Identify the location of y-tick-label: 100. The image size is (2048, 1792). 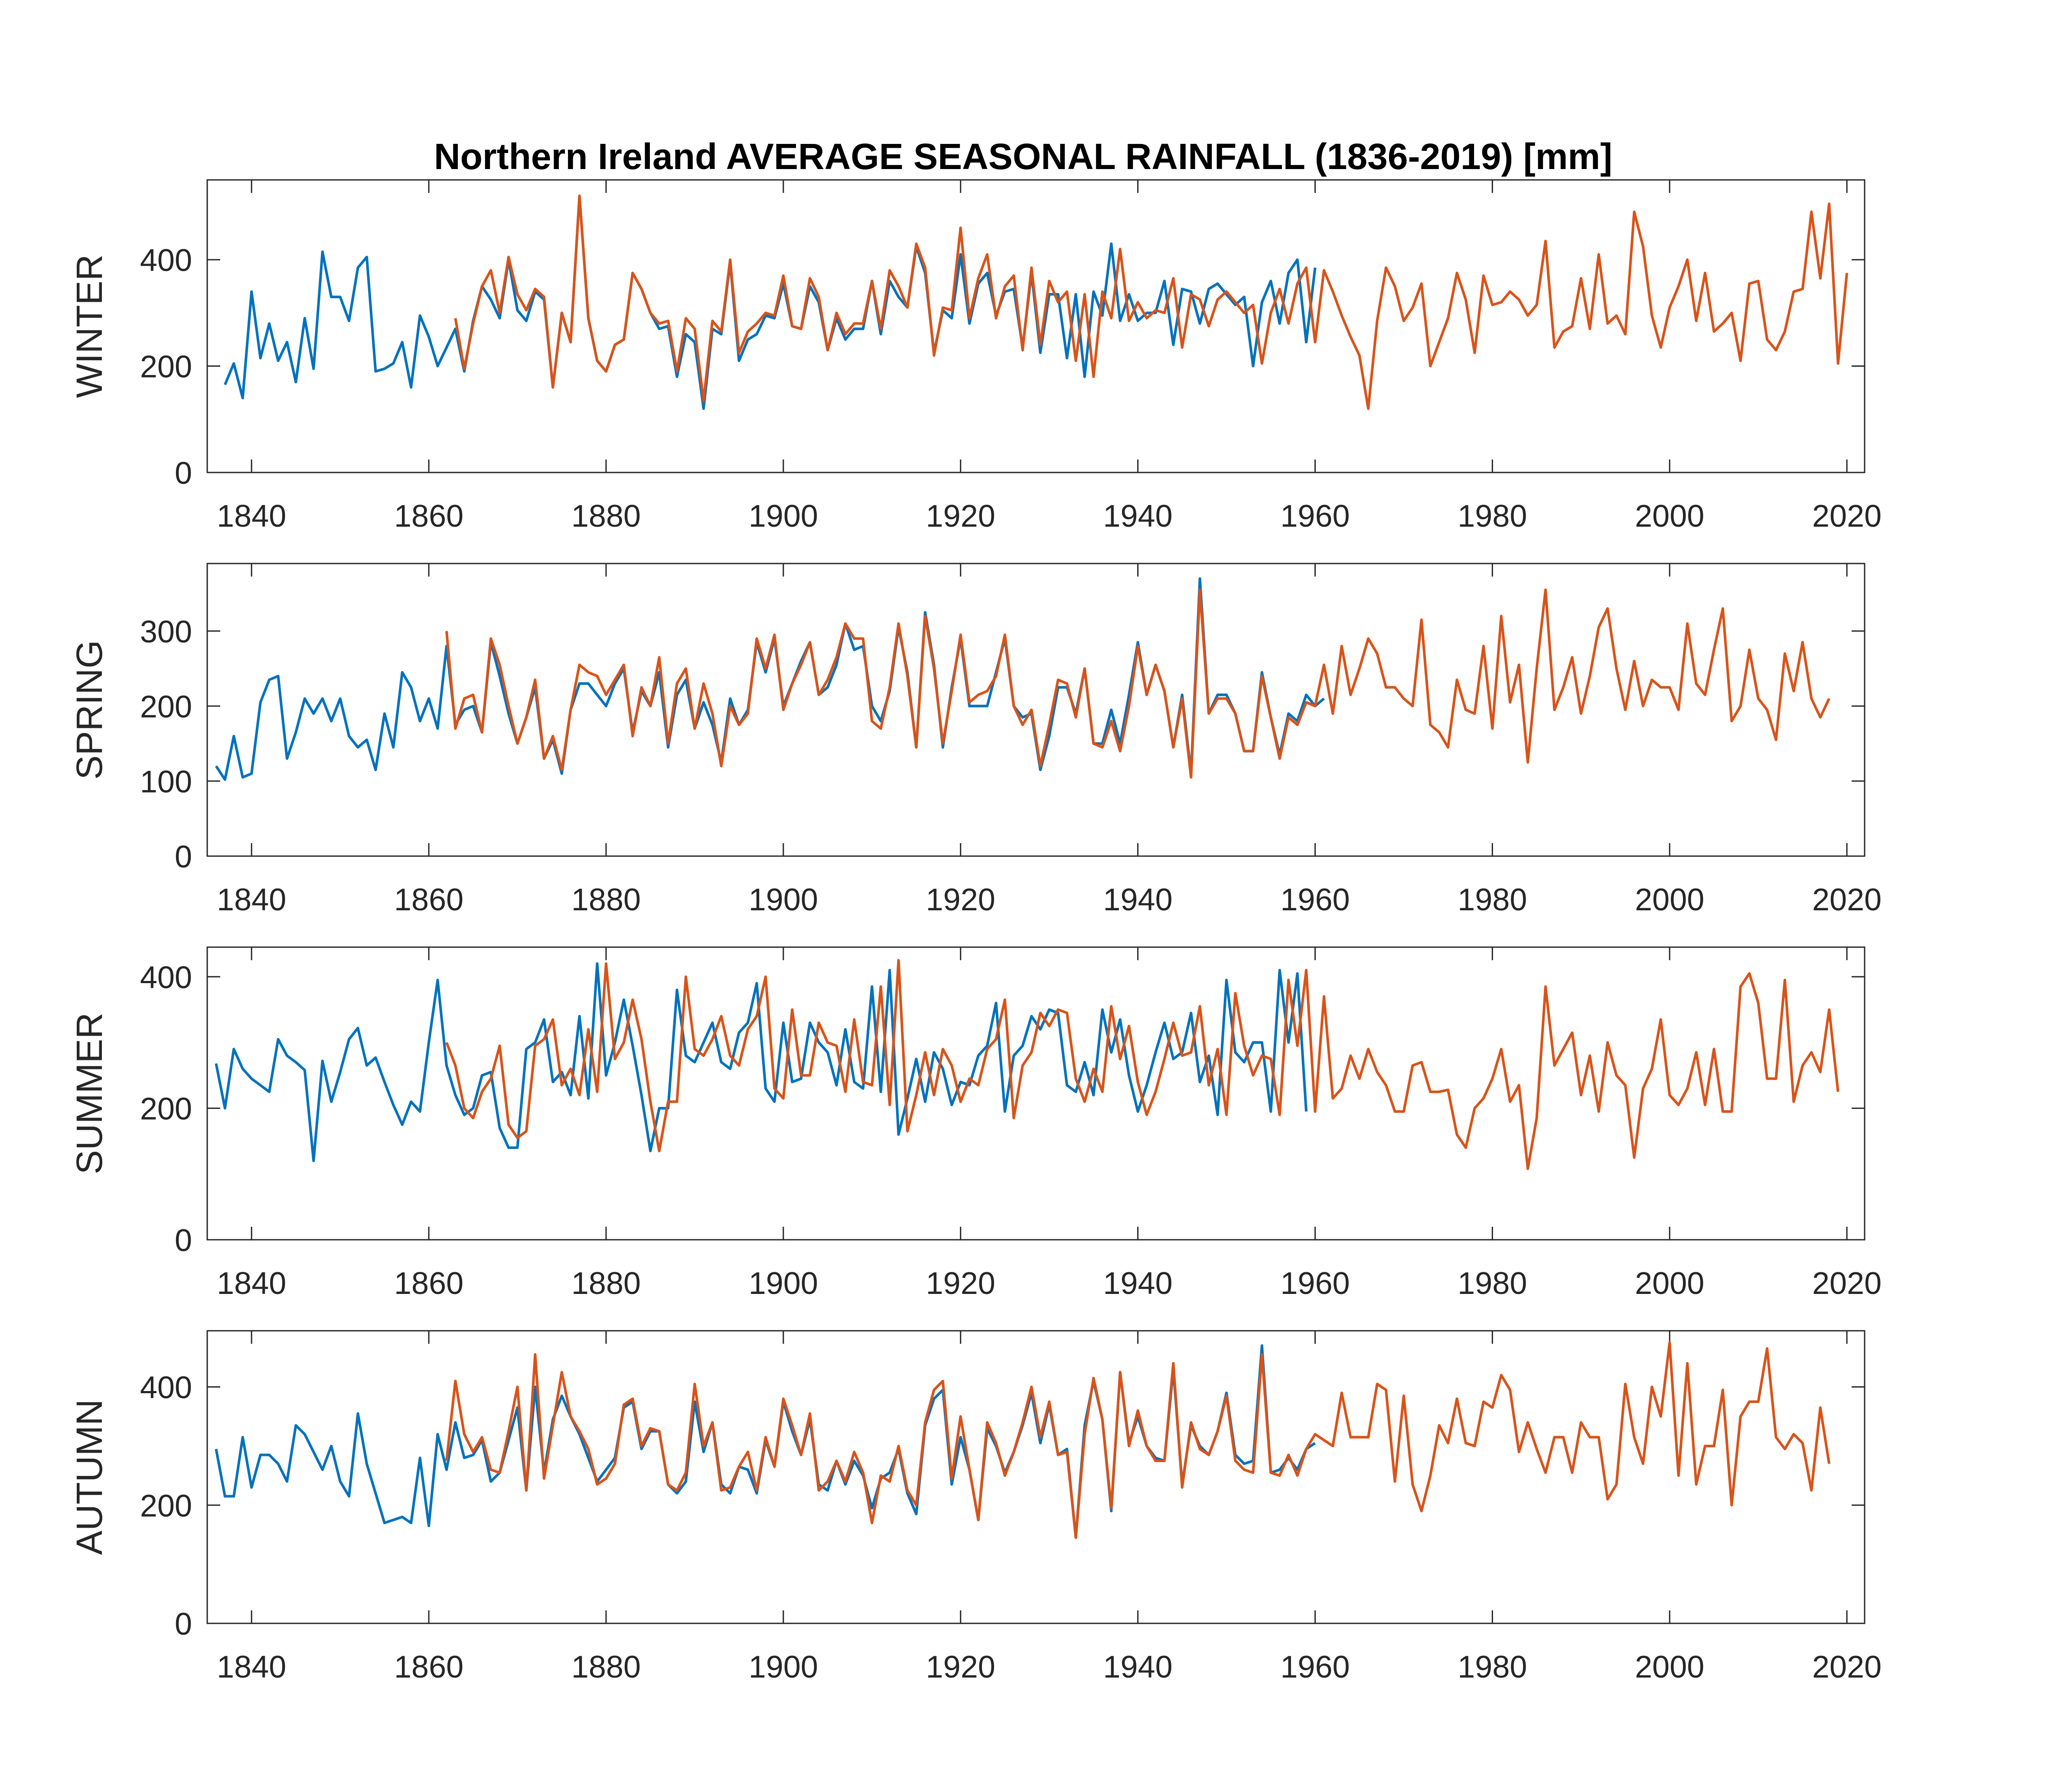
(166, 782).